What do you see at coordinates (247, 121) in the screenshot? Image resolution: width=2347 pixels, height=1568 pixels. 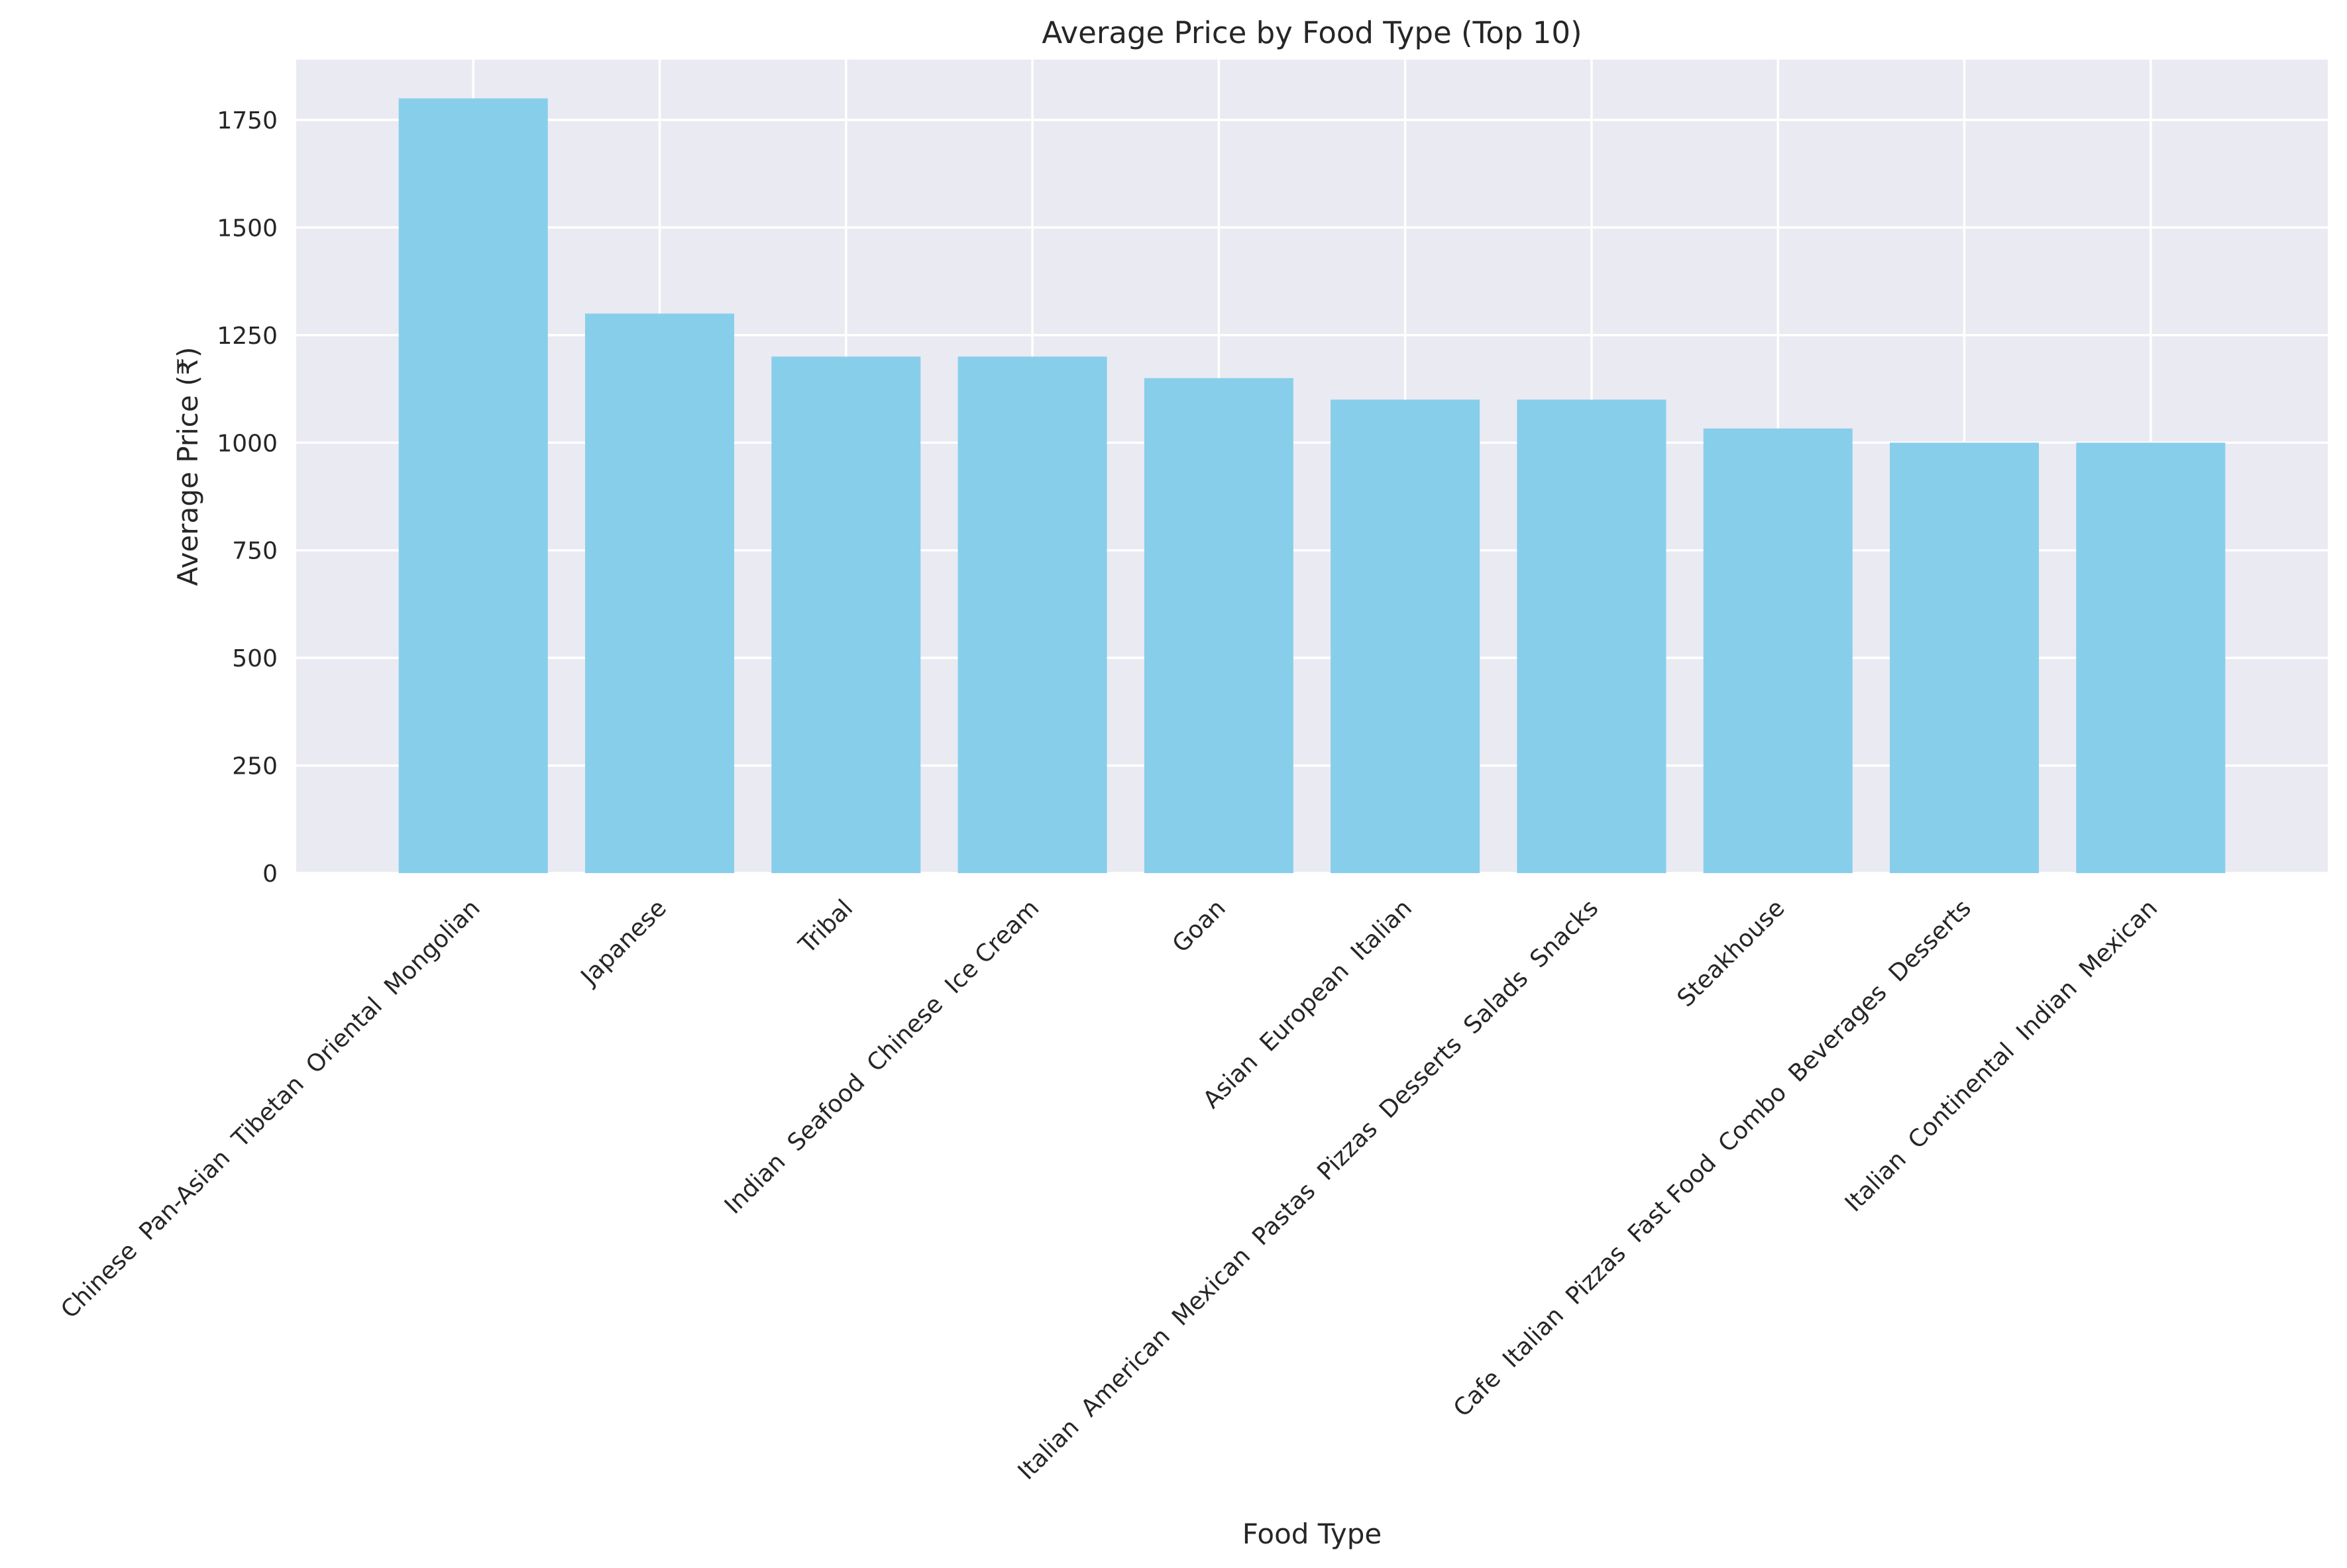 I see `y-tick-label: 1750` at bounding box center [247, 121].